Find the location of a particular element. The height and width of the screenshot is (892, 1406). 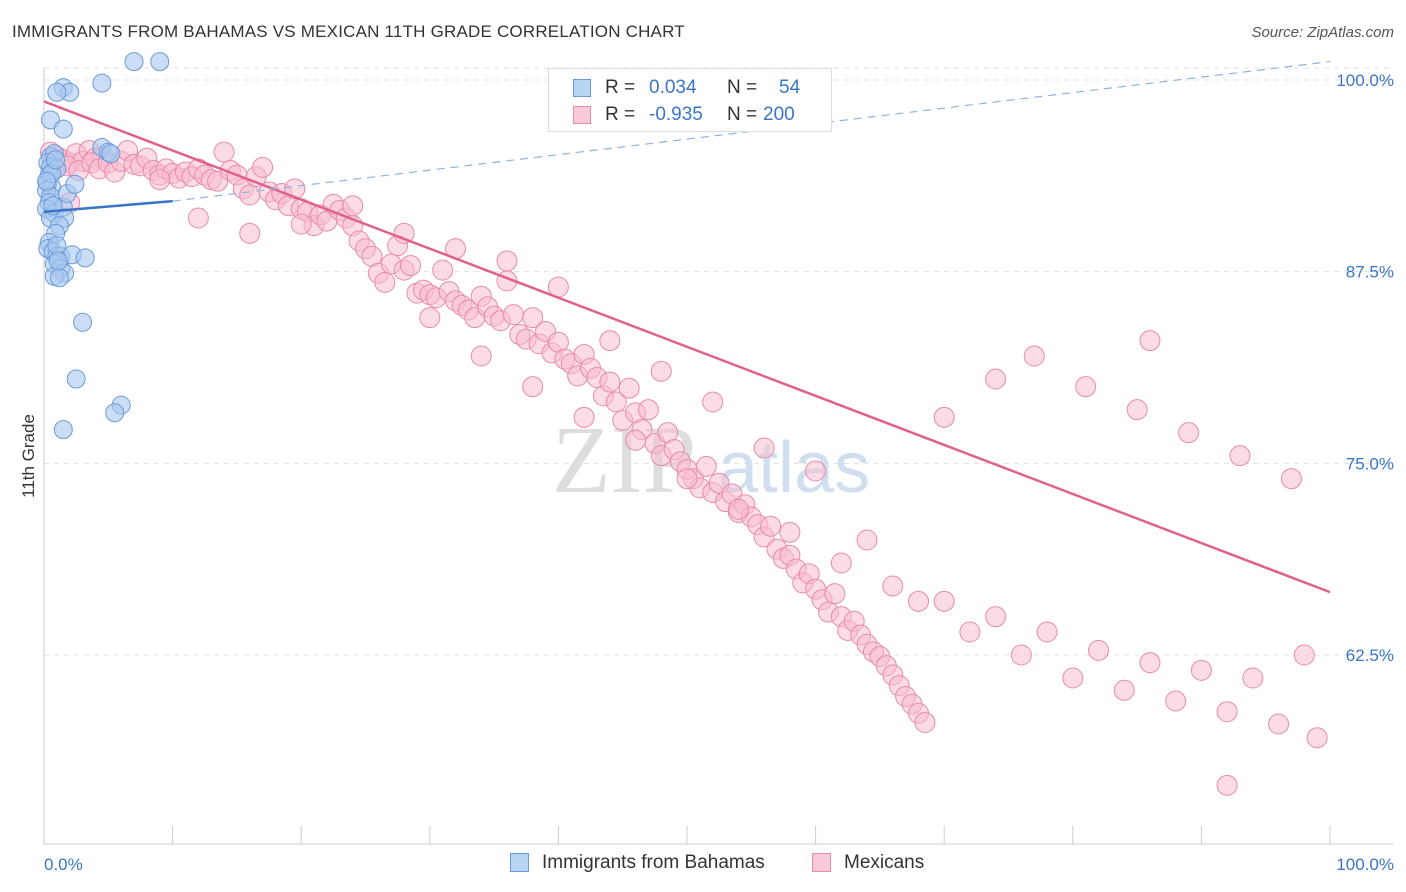

y-axis-label: 11th Grade is located at coordinates (28, 456).